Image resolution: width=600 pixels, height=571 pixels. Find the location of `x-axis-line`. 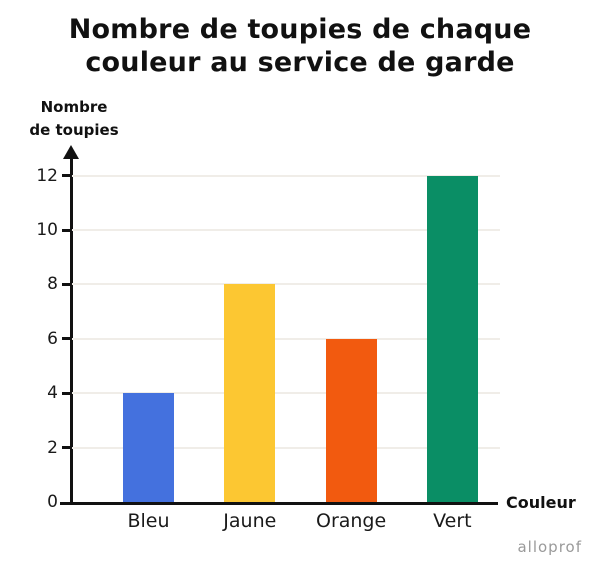

x-axis-line is located at coordinates (279, 503).